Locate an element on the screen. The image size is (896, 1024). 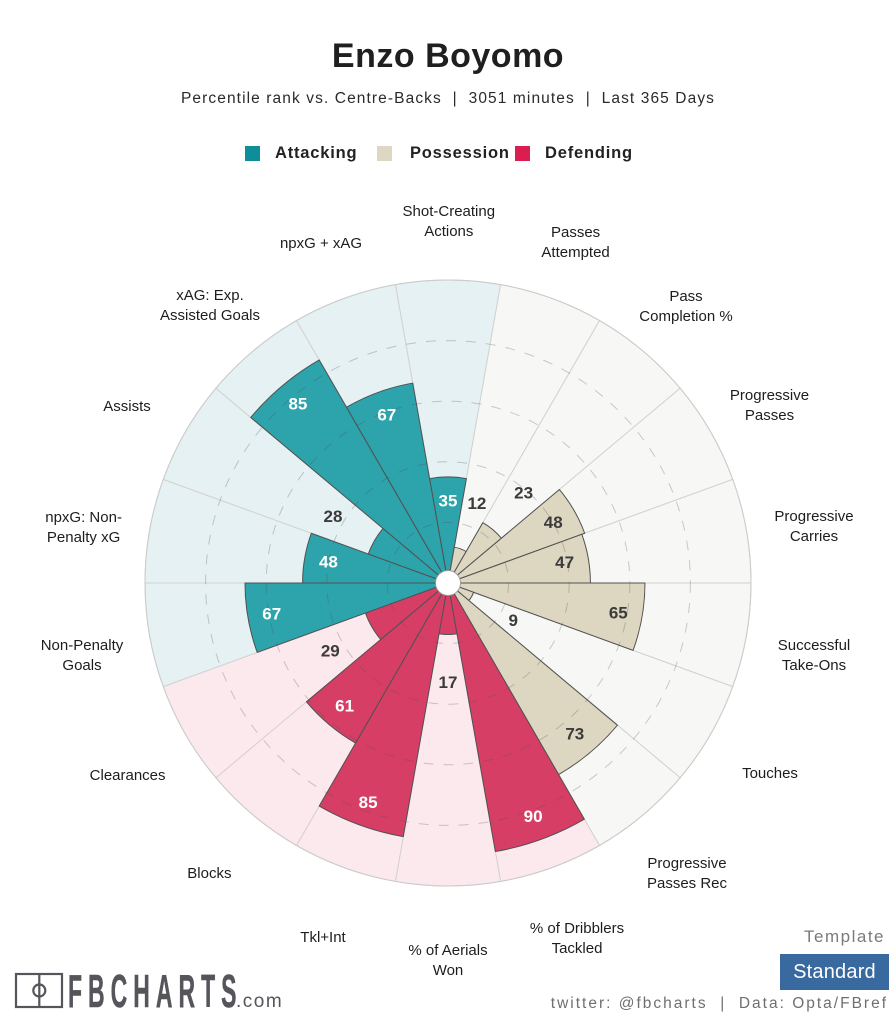
svg-text: 73 is located at coordinates (574, 734).